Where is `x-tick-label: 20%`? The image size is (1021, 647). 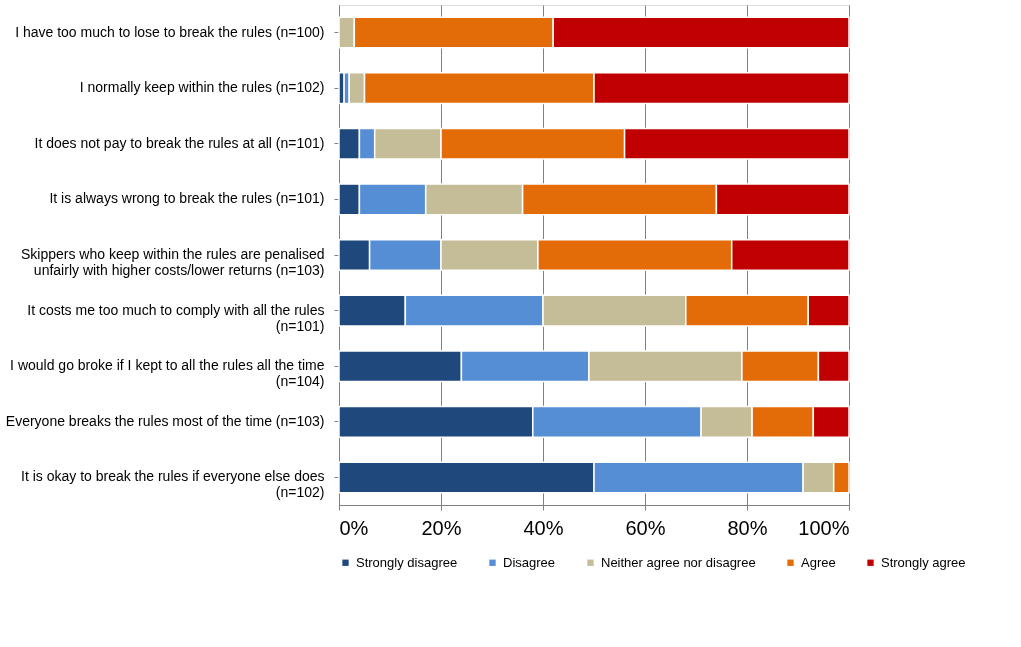
x-tick-label: 20% is located at coordinates (441, 527).